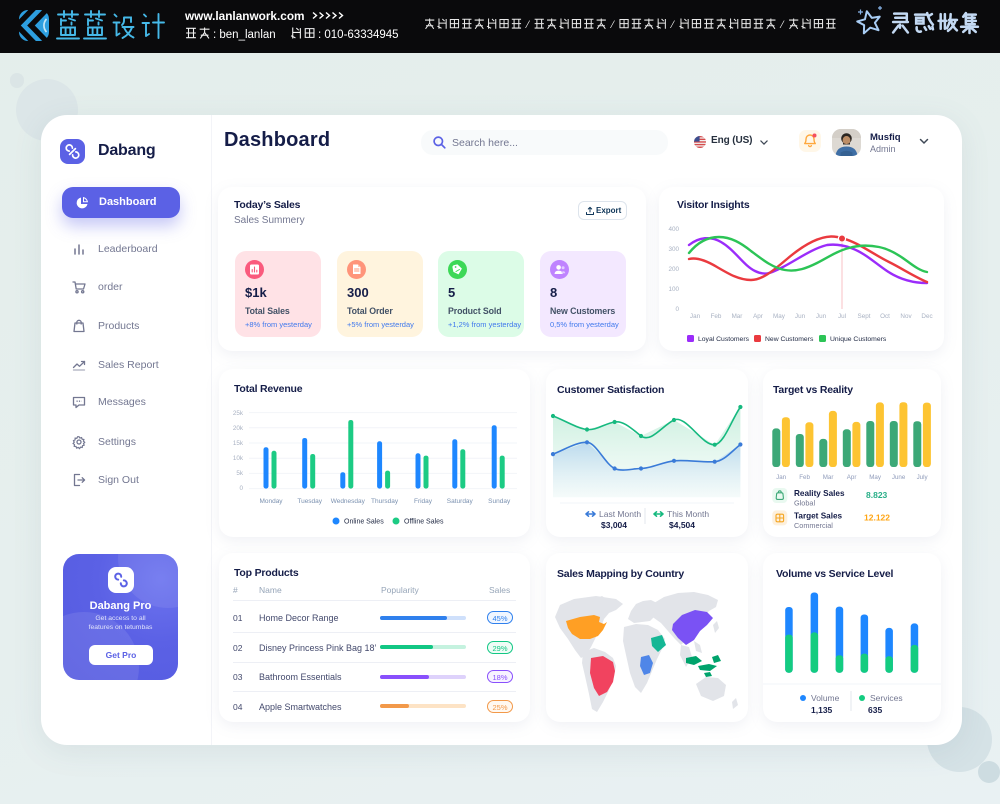 This screenshot has width=1000, height=804. Describe the element at coordinates (926, 316) in the screenshot. I see `svg-text: Dec` at that location.